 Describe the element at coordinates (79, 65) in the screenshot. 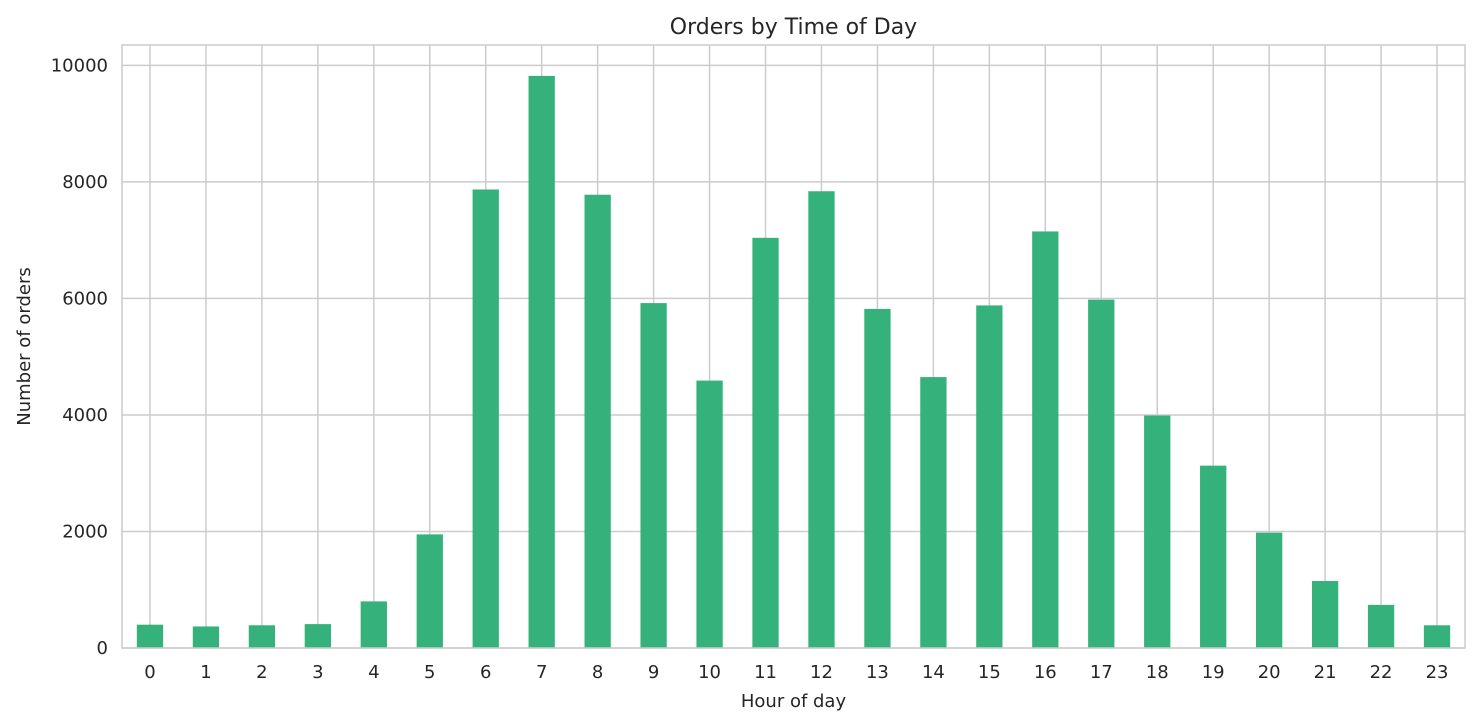

I see `y-tick-label: 10000` at that location.